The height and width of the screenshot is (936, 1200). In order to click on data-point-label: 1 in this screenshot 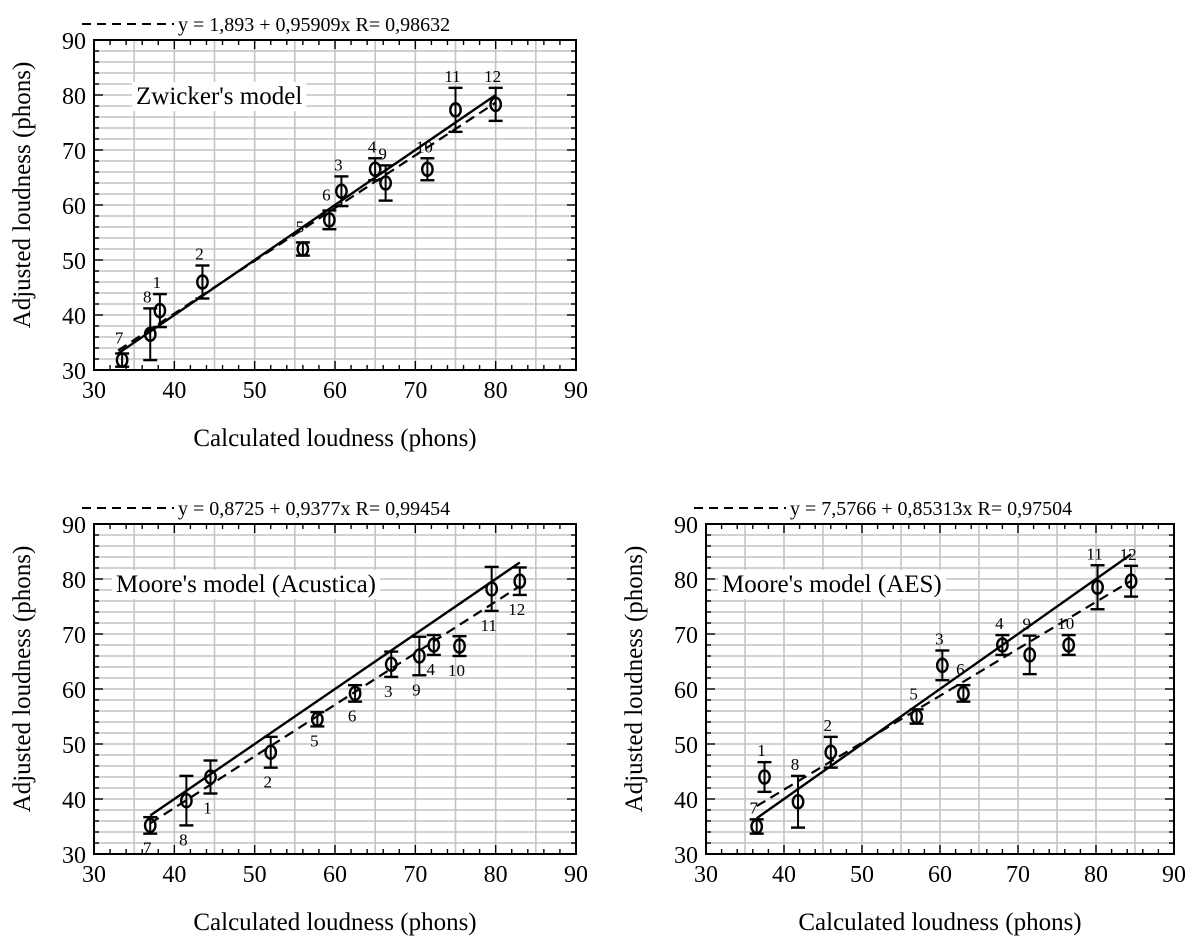, I will do `click(157, 282)`.